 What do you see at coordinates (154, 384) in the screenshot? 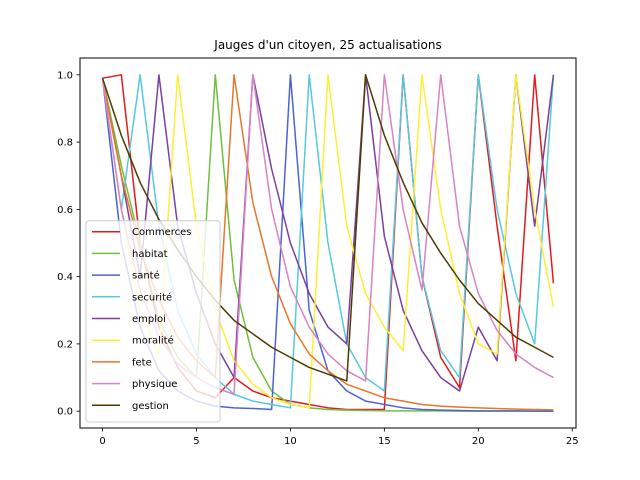
I see `legend-label-7: physique` at bounding box center [154, 384].